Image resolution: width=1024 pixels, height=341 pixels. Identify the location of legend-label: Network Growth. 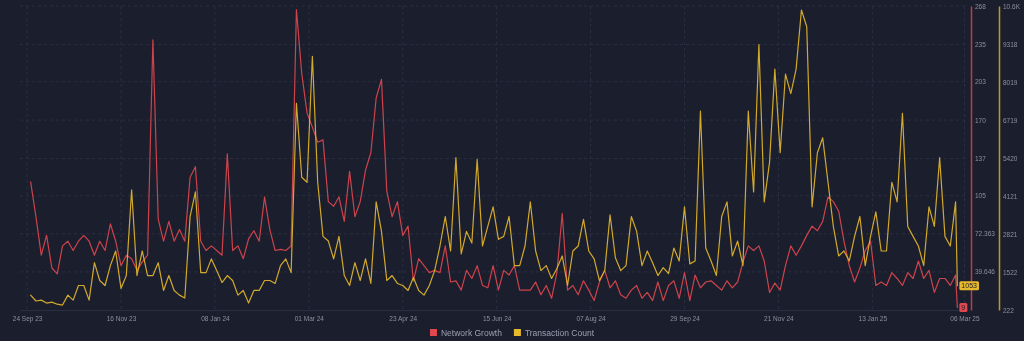
(471, 332).